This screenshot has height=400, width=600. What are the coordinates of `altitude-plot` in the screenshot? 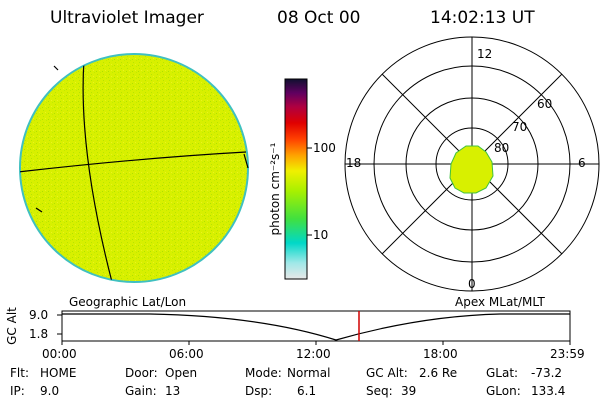 It's located at (314, 327).